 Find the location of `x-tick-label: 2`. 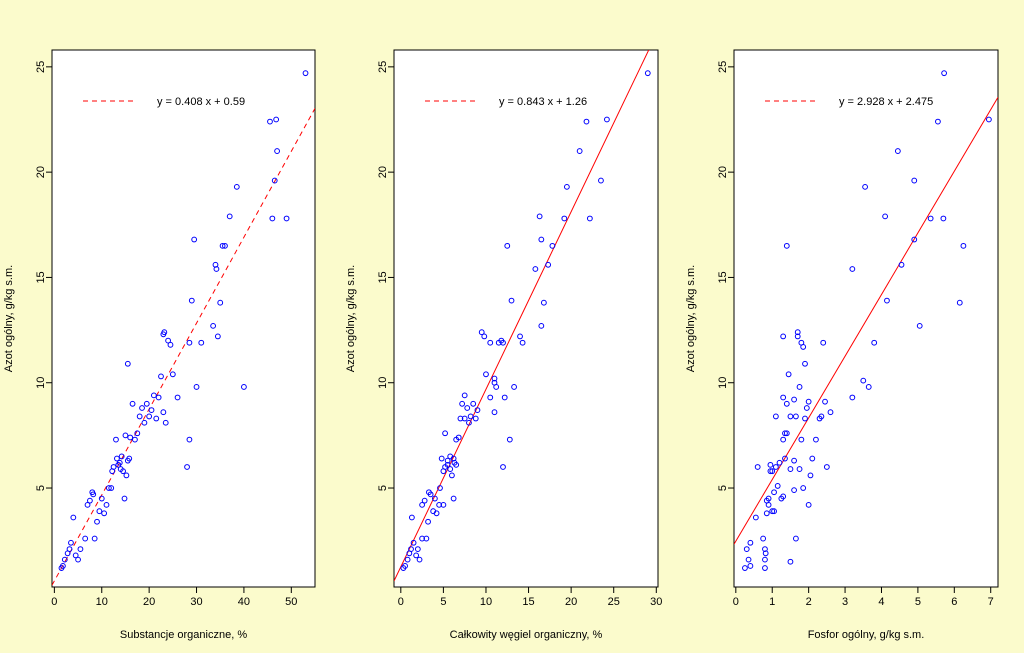

x-tick-label: 2 is located at coordinates (809, 602).